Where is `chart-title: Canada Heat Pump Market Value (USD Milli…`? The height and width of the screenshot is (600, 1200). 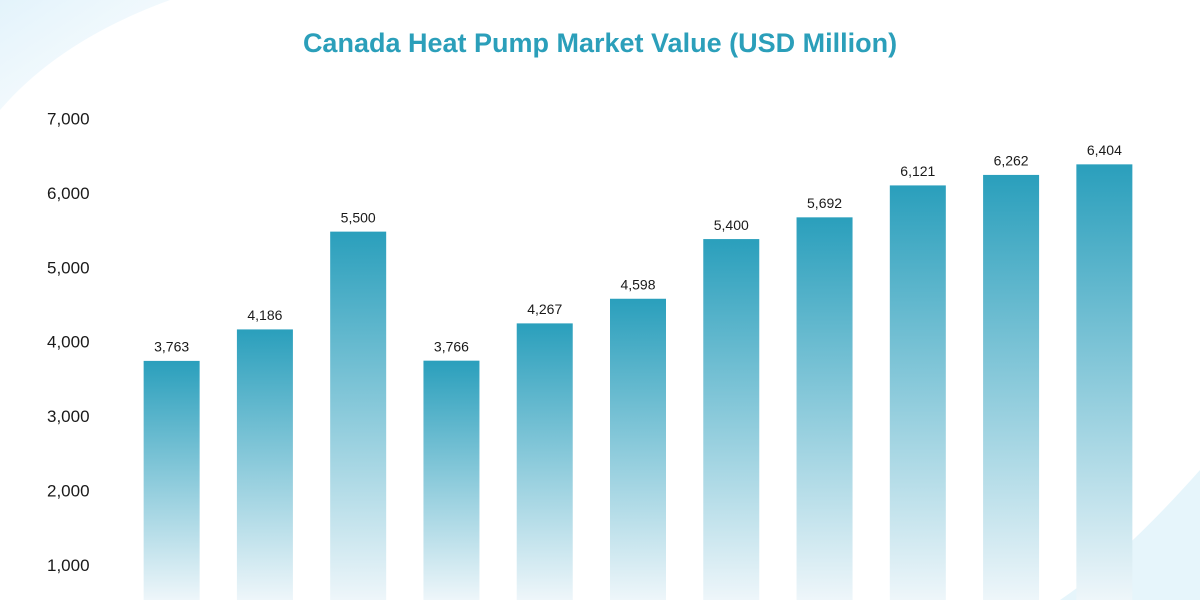 chart-title: Canada Heat Pump Market Value (USD Milli… is located at coordinates (600, 43).